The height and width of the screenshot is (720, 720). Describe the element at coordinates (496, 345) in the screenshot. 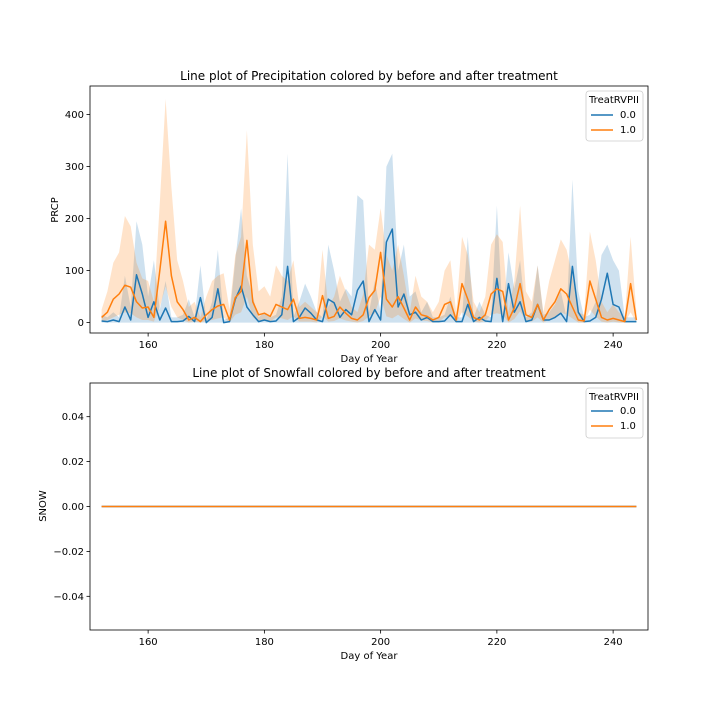

I see `precipitation-x-tick-label-3: 220` at that location.